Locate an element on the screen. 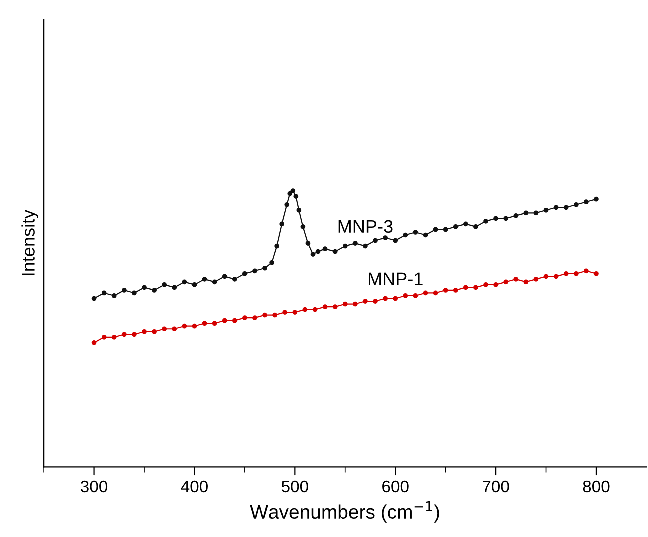 The image size is (648, 537). y-axis-title: Intensity is located at coordinates (30, 243).